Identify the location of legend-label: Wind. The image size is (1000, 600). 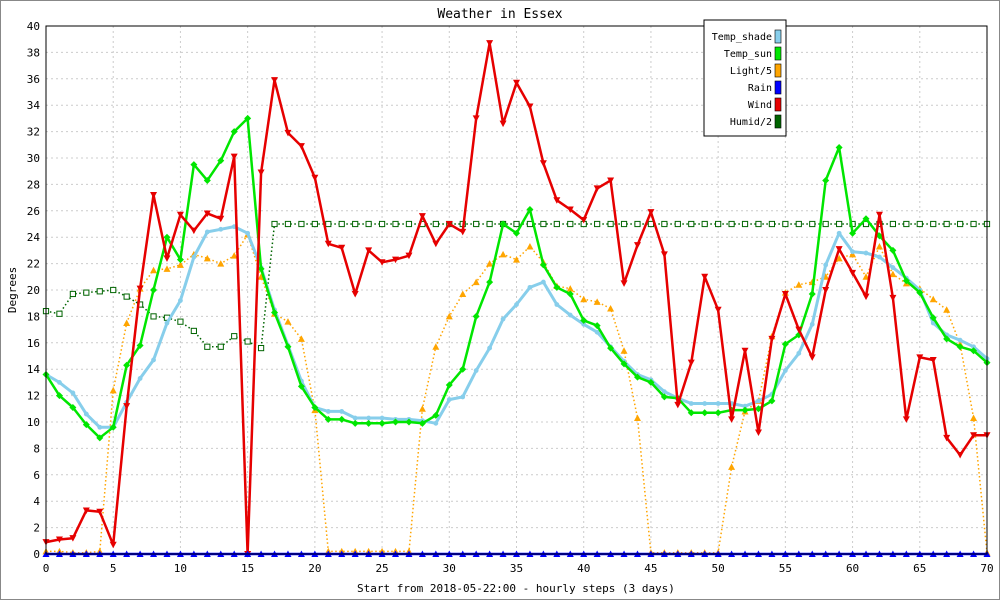
(760, 105).